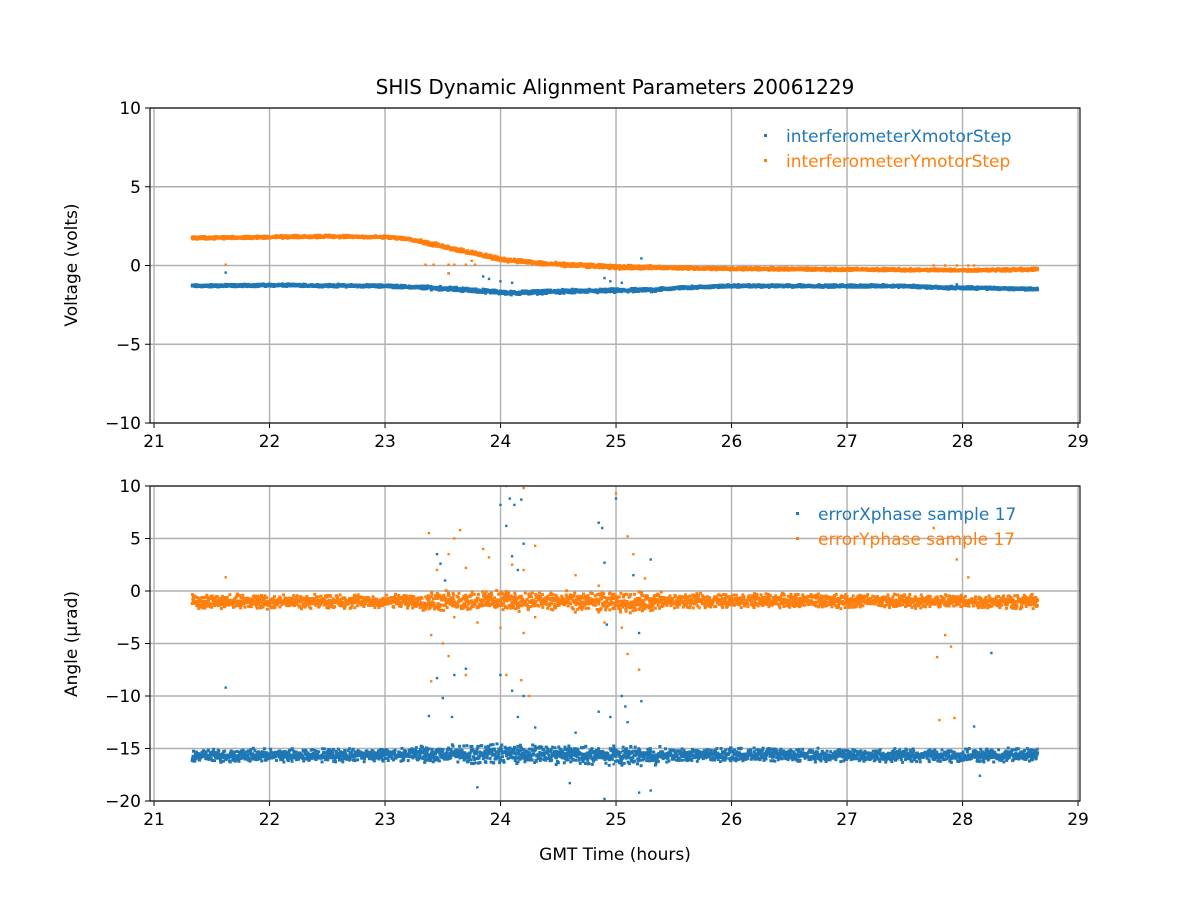 The width and height of the screenshot is (1200, 900). Describe the element at coordinates (385, 442) in the screenshot. I see `x-tick-label: 23` at that location.